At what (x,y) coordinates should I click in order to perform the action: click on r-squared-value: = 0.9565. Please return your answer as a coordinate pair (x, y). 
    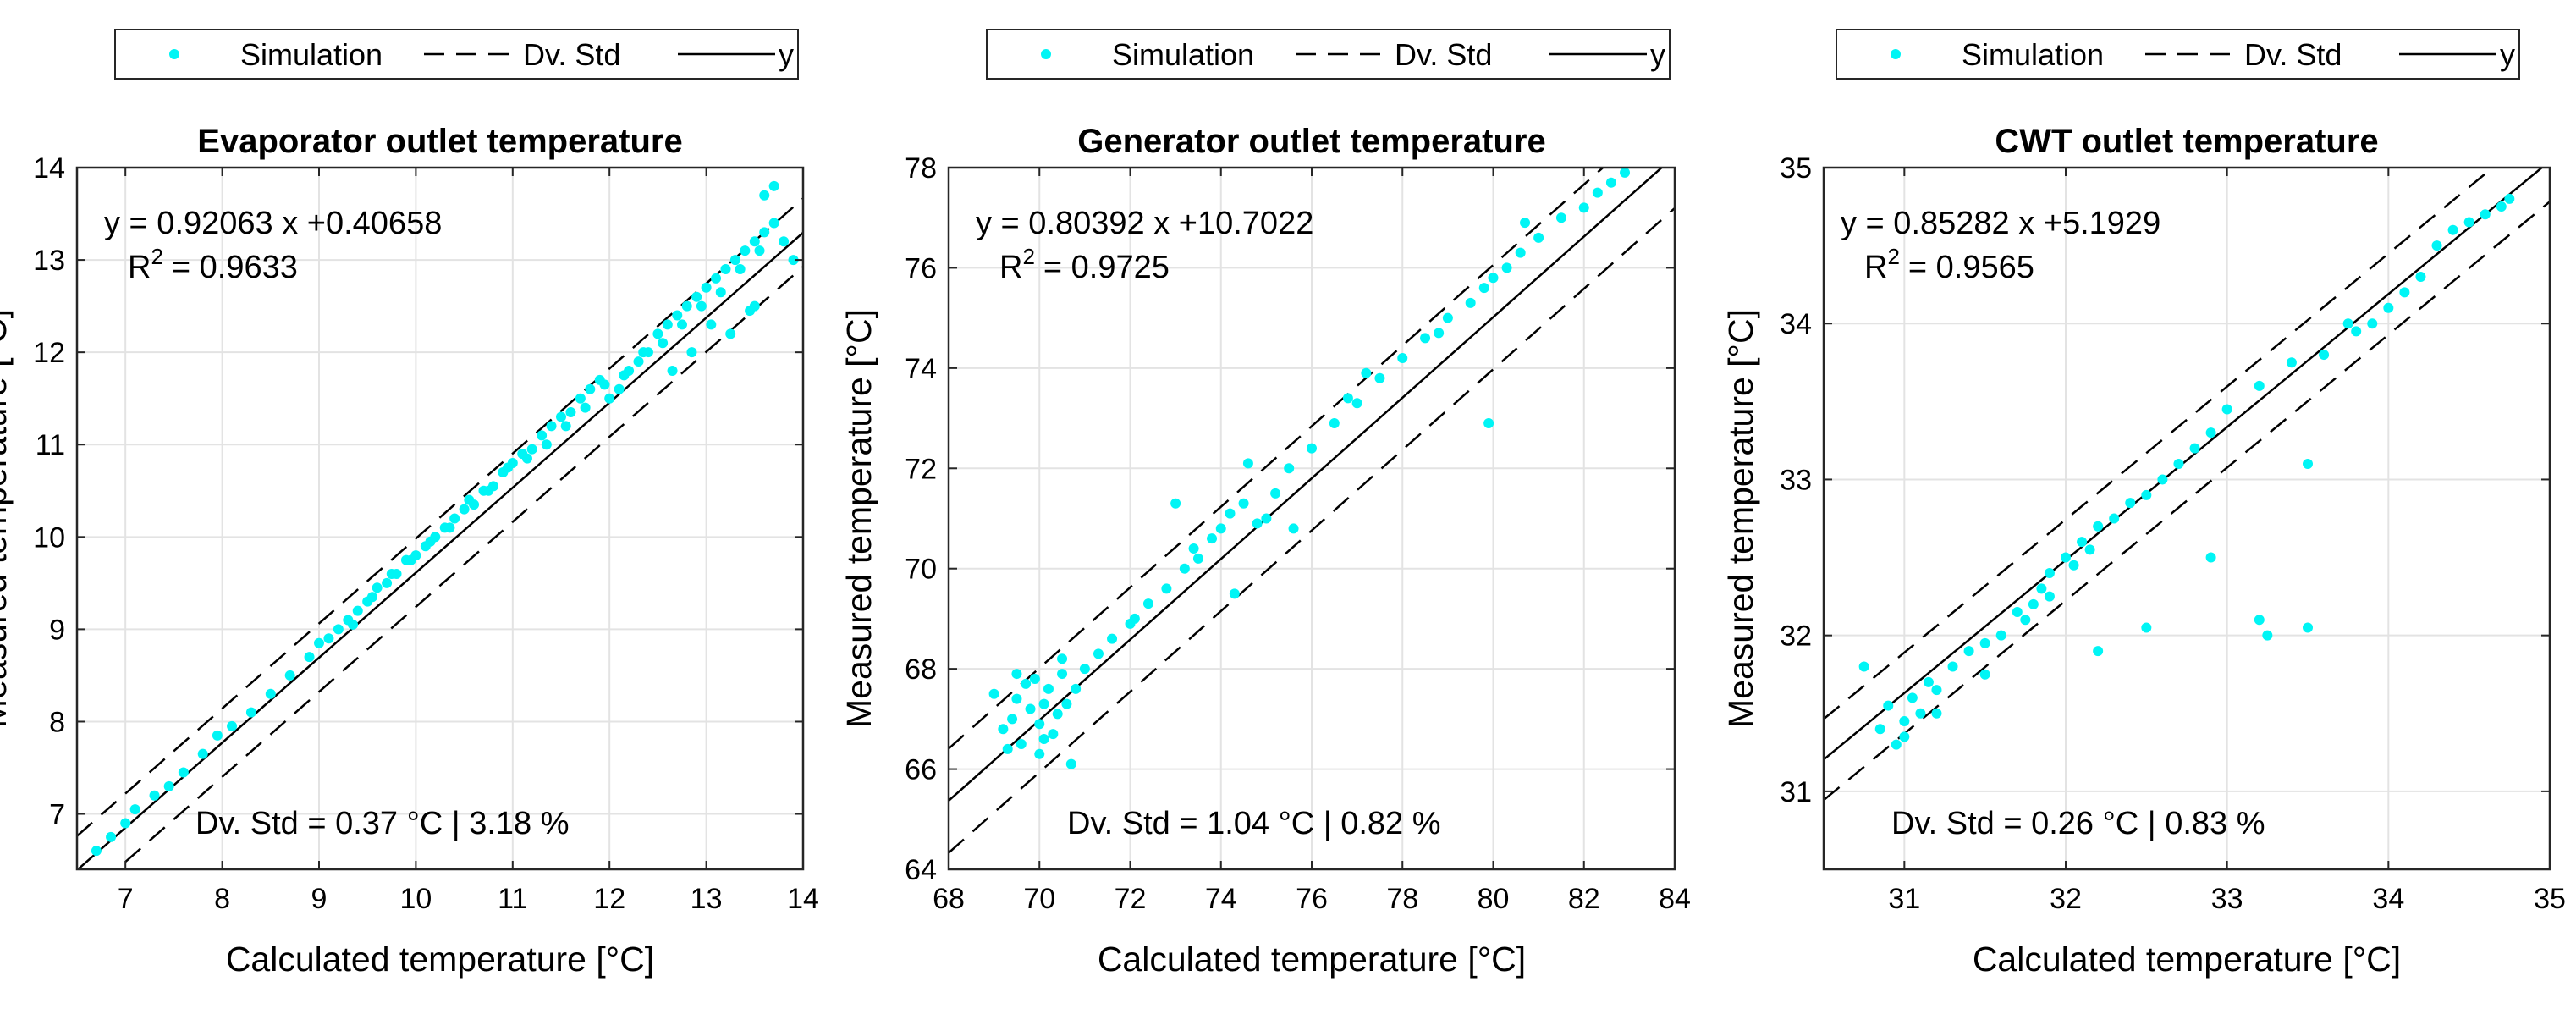
    Looking at the image, I should click on (1971, 267).